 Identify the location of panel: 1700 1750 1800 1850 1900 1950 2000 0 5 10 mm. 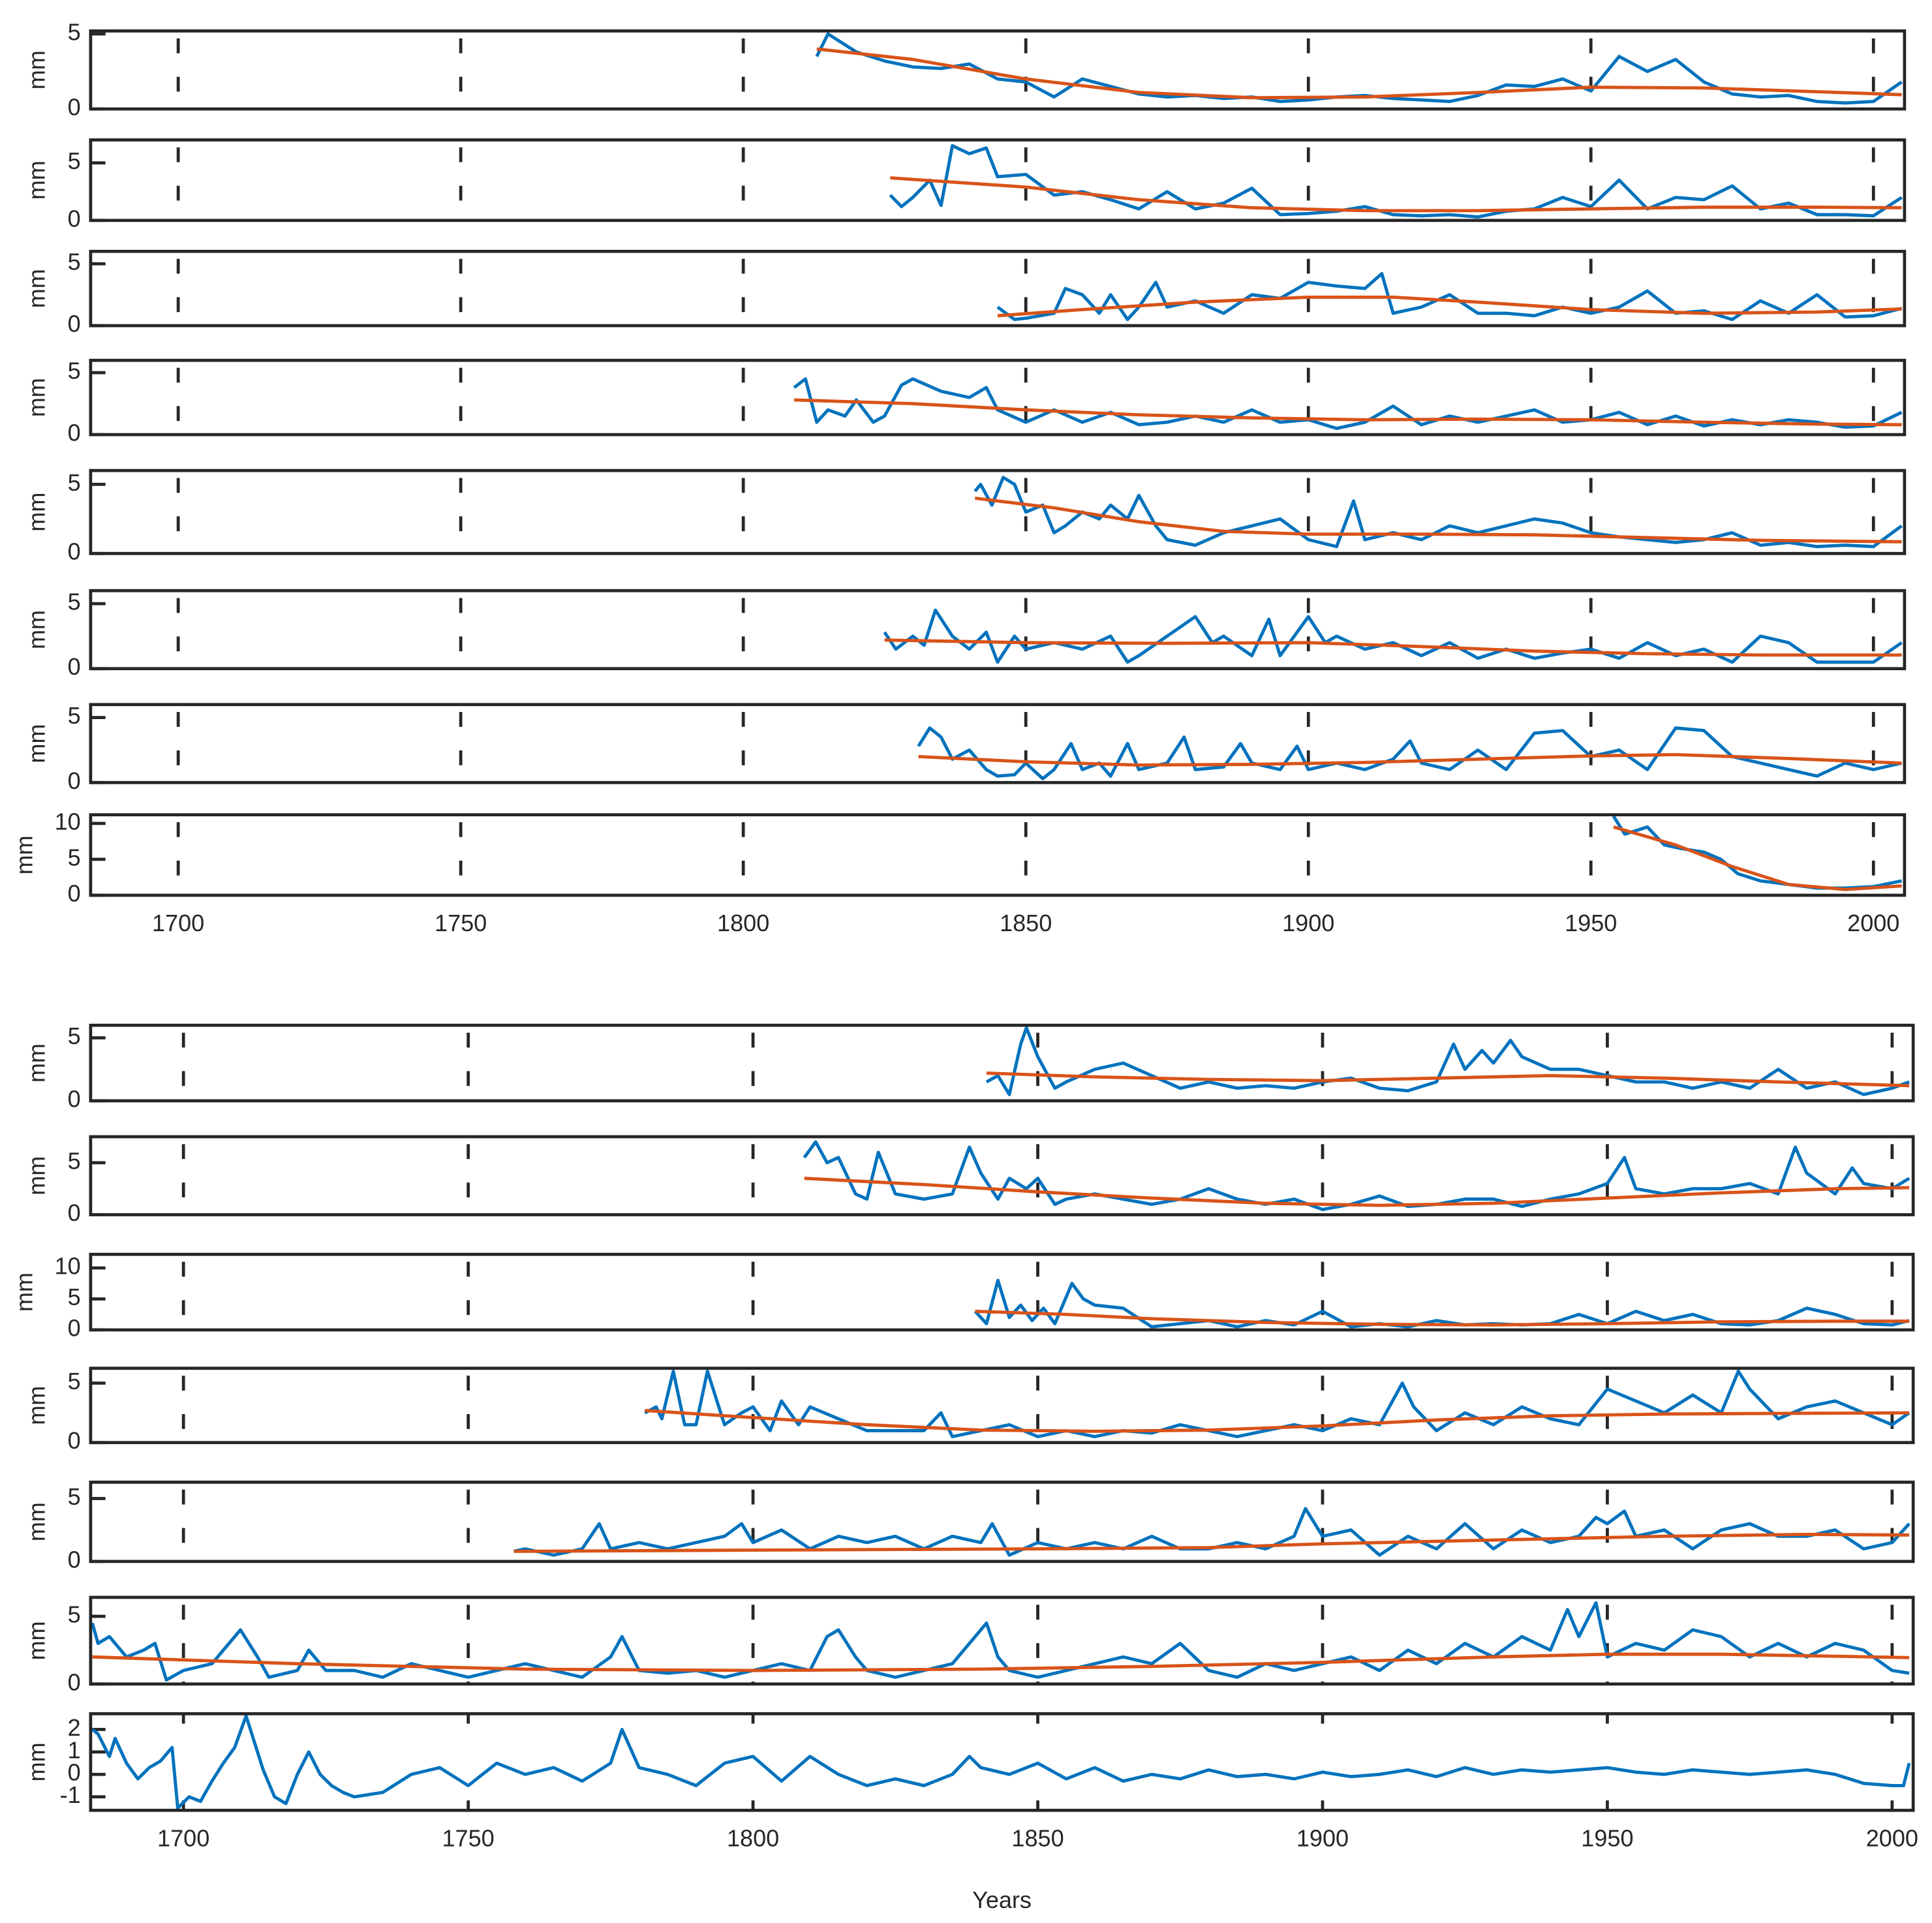
(959, 872).